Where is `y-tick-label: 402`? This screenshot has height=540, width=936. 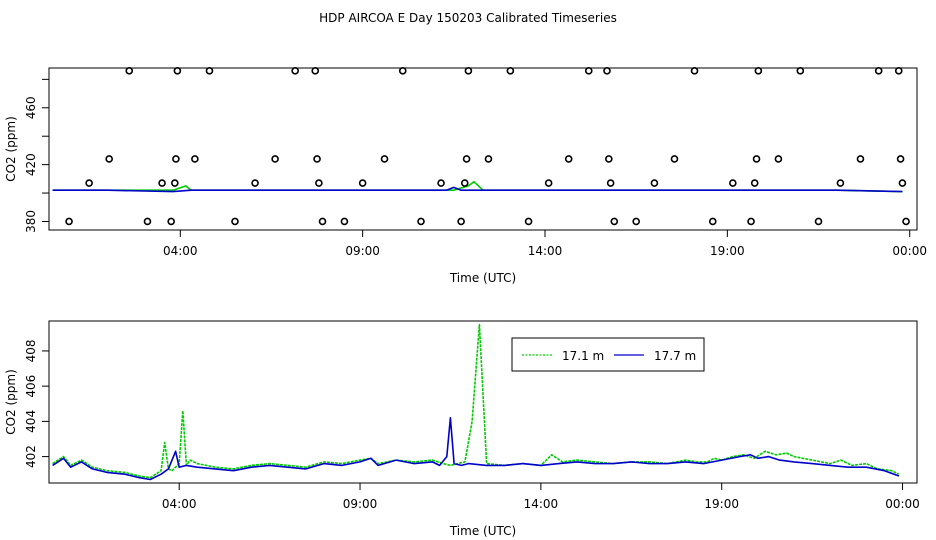
y-tick-label: 402 is located at coordinates (31, 456).